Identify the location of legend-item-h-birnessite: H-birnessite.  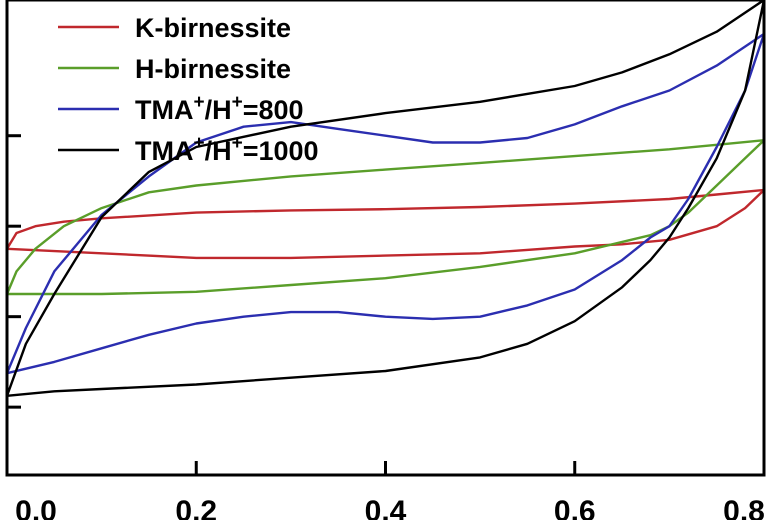
(174, 69).